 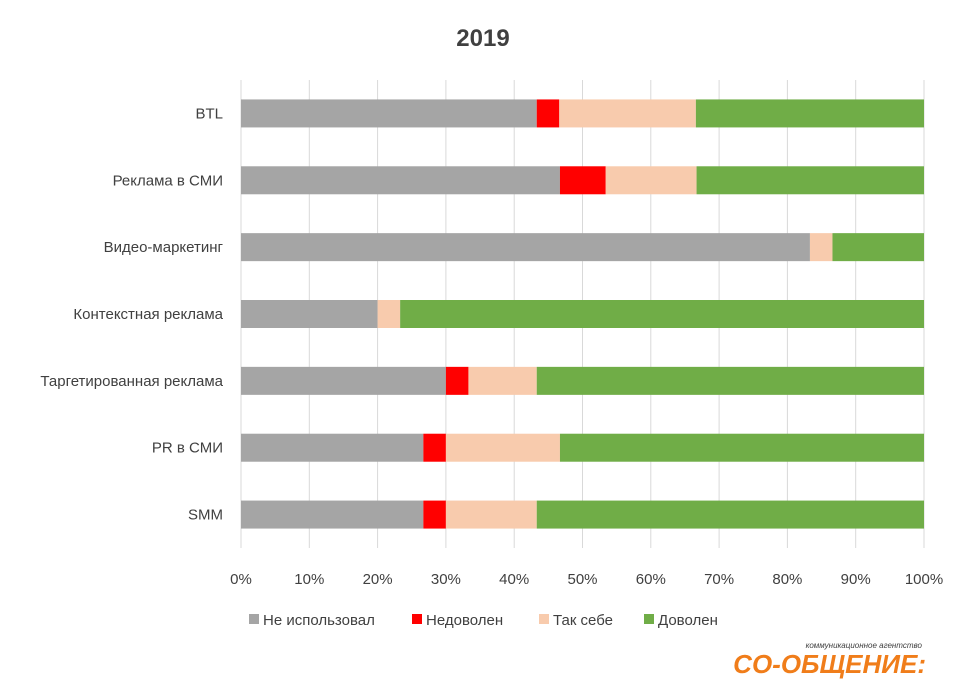 What do you see at coordinates (209, 113) in the screenshot?
I see `category-label: BTL` at bounding box center [209, 113].